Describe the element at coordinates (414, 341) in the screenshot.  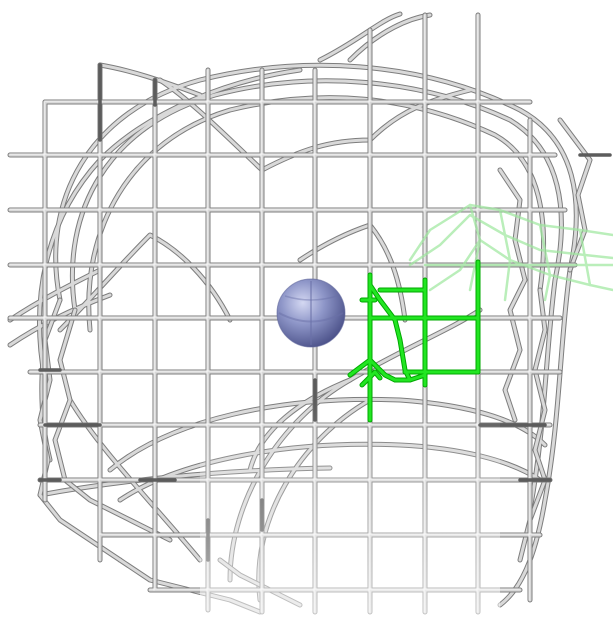
I see `selected-region` at that location.